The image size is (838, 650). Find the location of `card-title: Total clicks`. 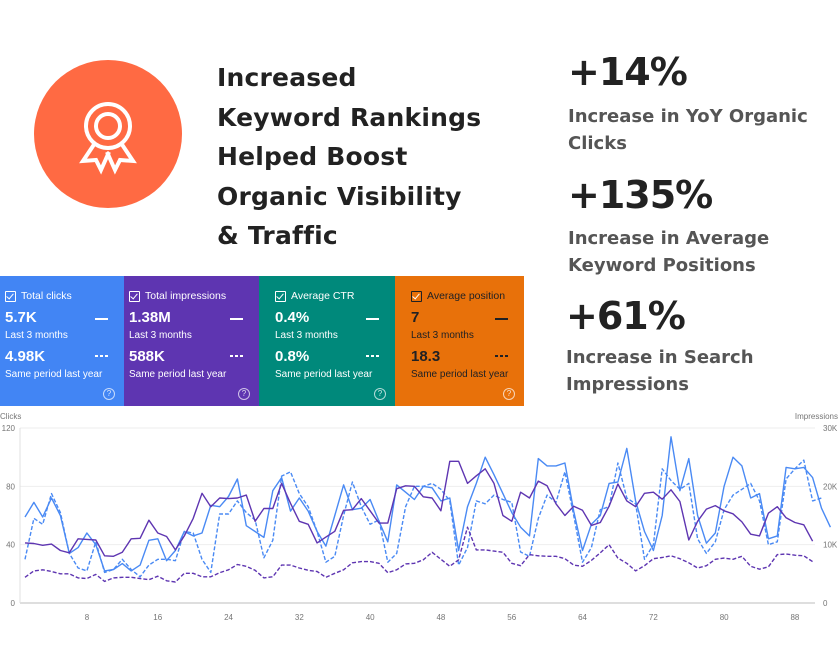

card-title: Total clicks is located at coordinates (38, 296).